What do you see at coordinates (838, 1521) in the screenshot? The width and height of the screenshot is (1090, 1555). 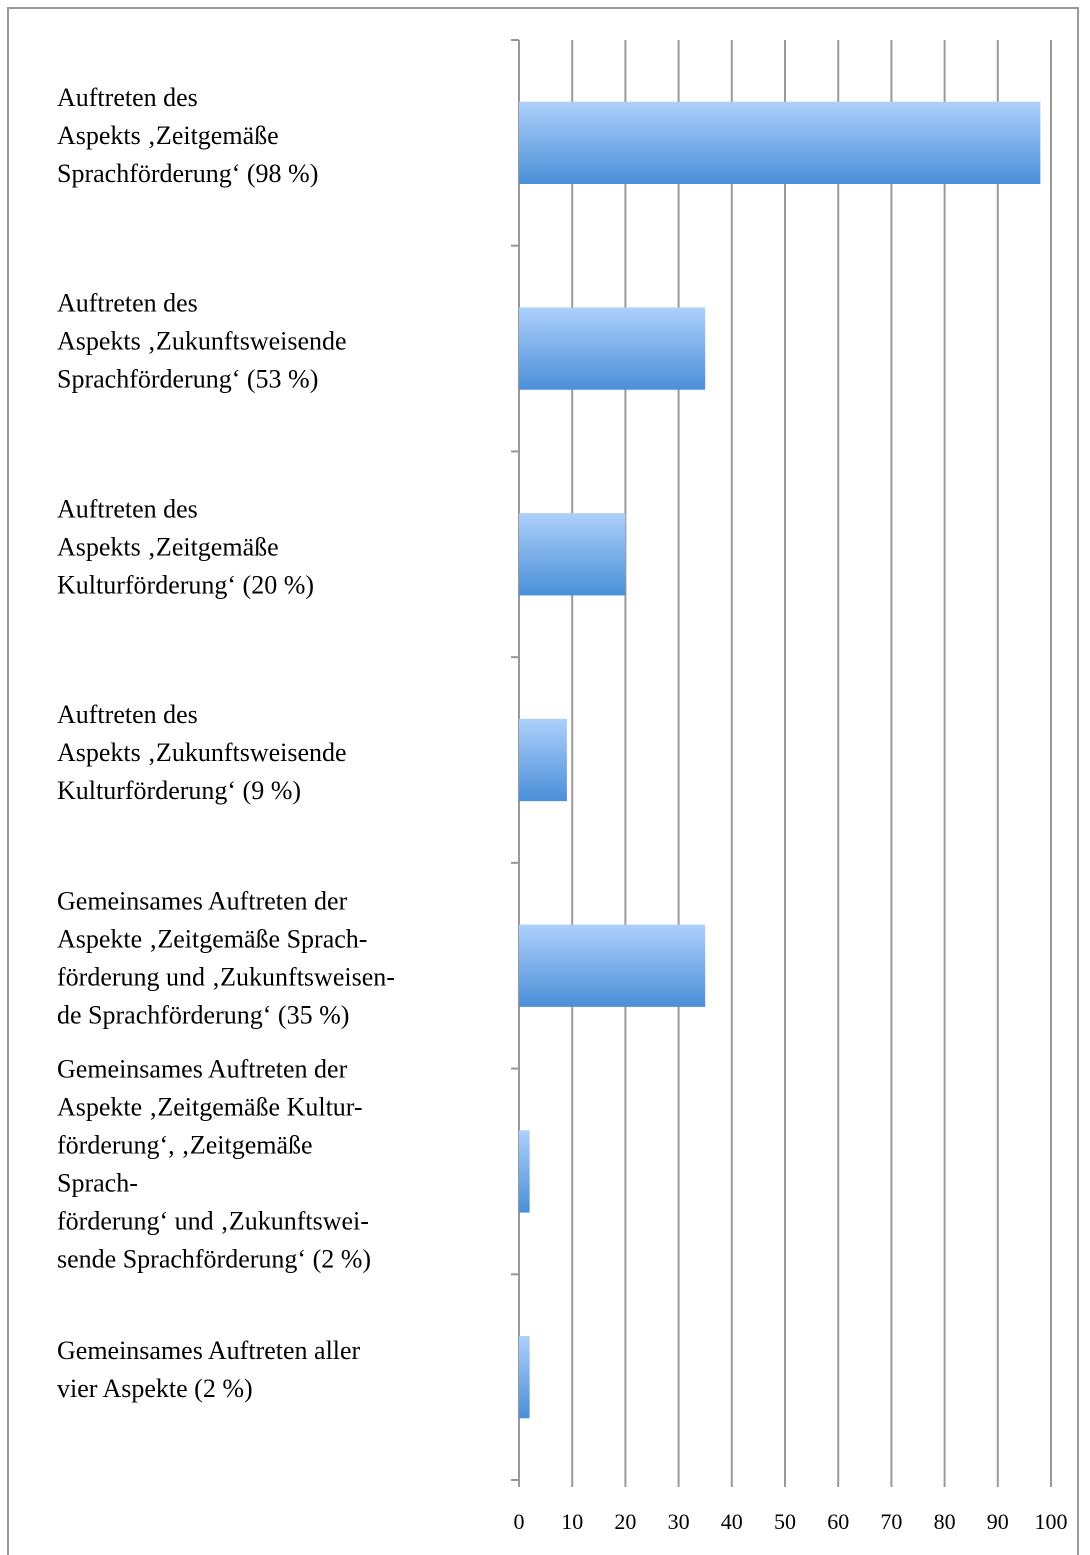 I see `x-tick-label: 60` at bounding box center [838, 1521].